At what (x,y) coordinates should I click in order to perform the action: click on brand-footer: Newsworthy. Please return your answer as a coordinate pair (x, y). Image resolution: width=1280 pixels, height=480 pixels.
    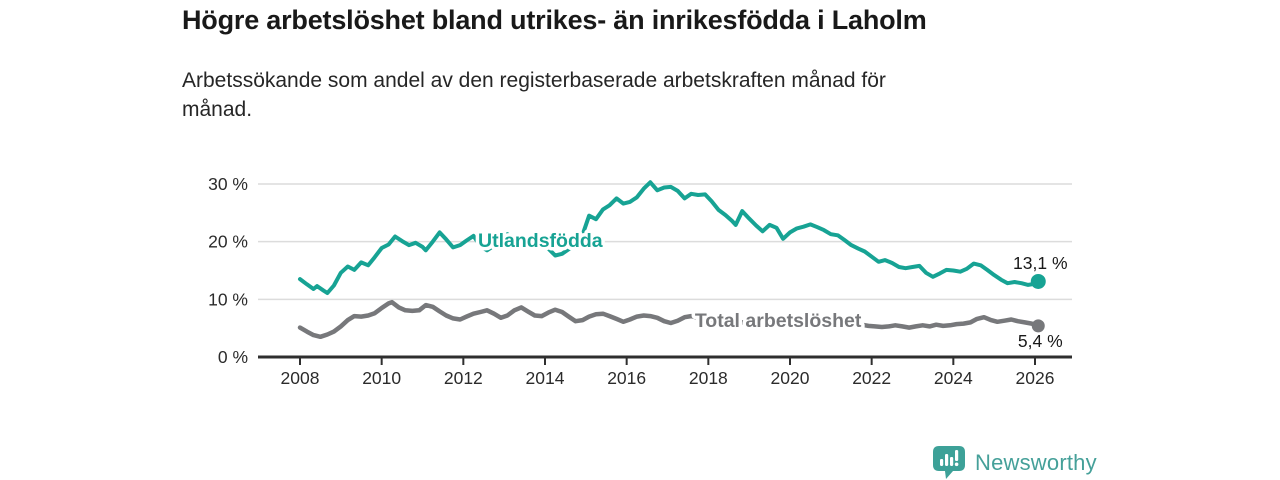
    Looking at the image, I should click on (1015, 462).